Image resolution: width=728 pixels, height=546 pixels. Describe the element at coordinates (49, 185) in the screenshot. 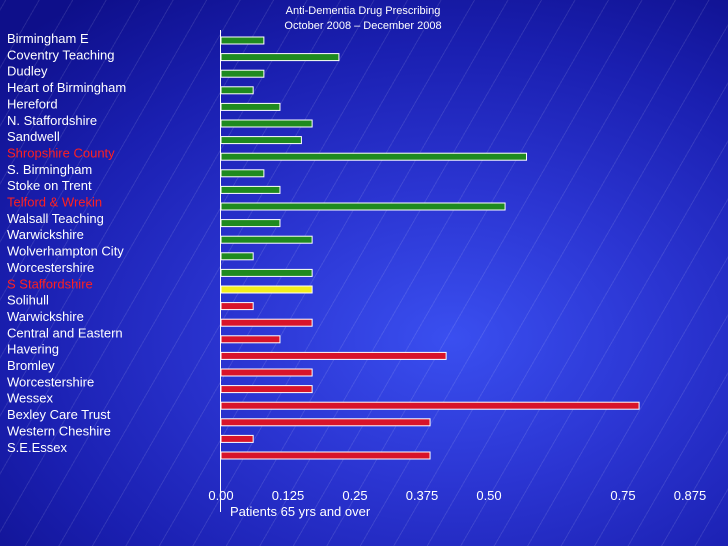

I see `category-label: Stoke on Trent` at that location.